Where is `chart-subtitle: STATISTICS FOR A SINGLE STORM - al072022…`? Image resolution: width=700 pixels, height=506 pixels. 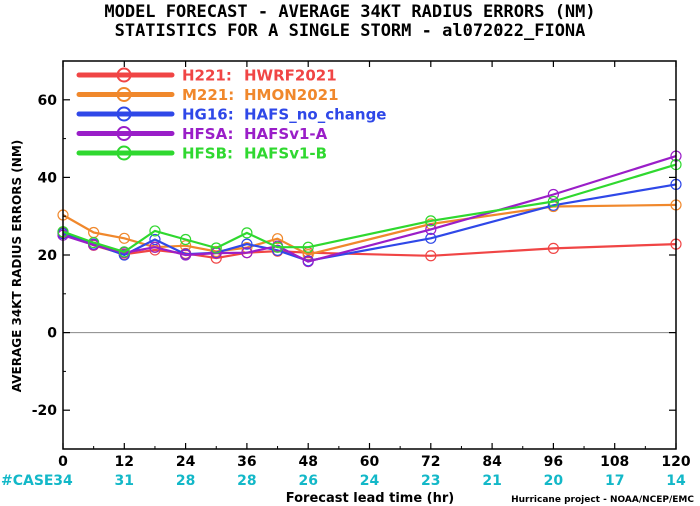
chart-subtitle: STATISTICS FOR A SINGLE STORM - al072022… is located at coordinates (350, 31).